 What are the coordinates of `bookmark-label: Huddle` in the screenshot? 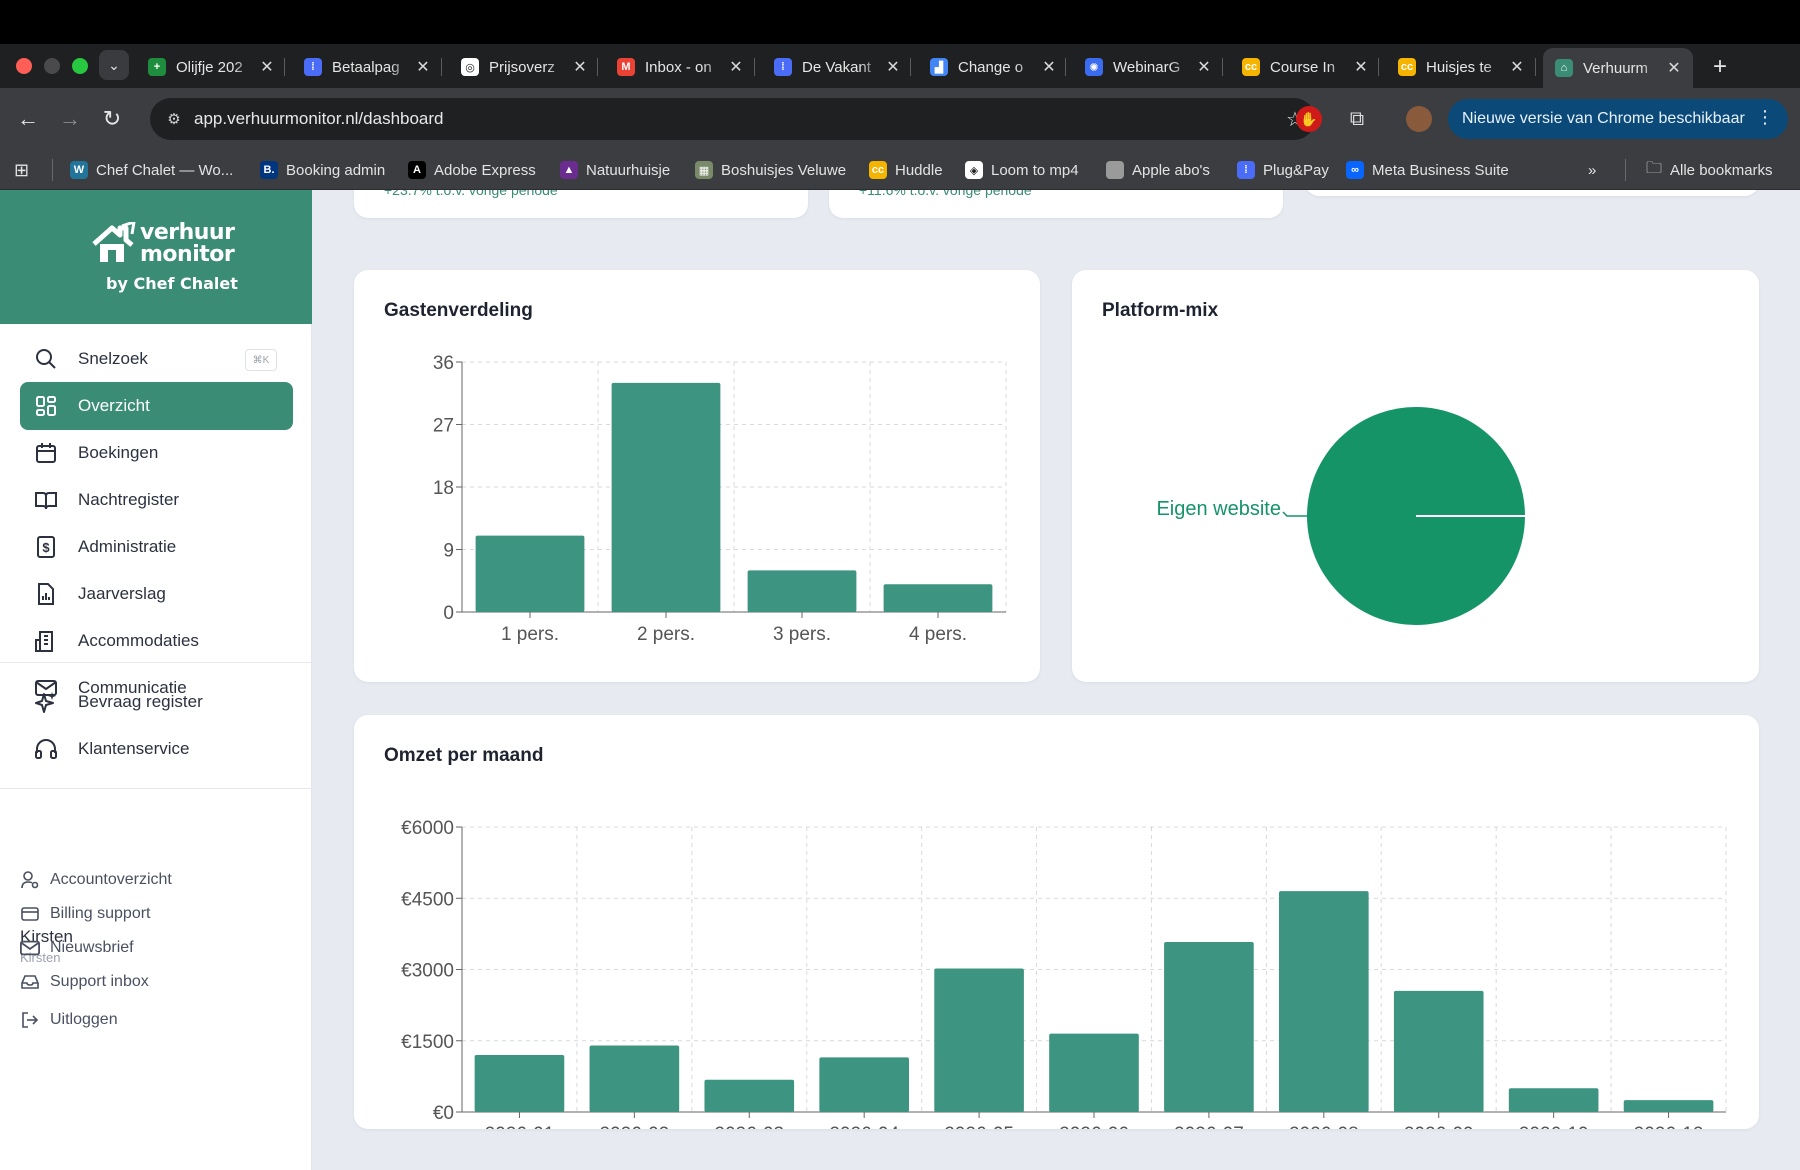 It's located at (919, 170).